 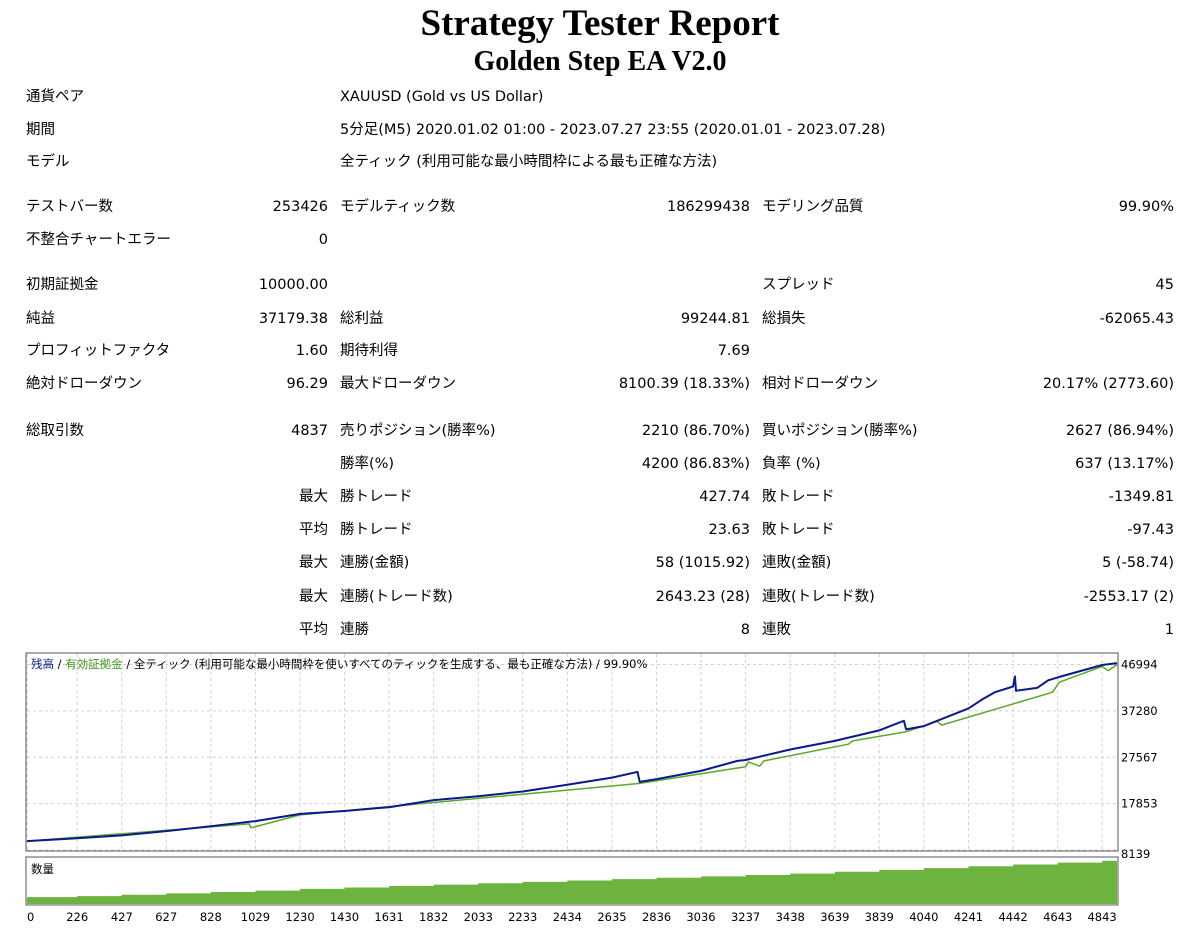 I want to click on x-tick-label-1: 226, so click(x=77, y=917).